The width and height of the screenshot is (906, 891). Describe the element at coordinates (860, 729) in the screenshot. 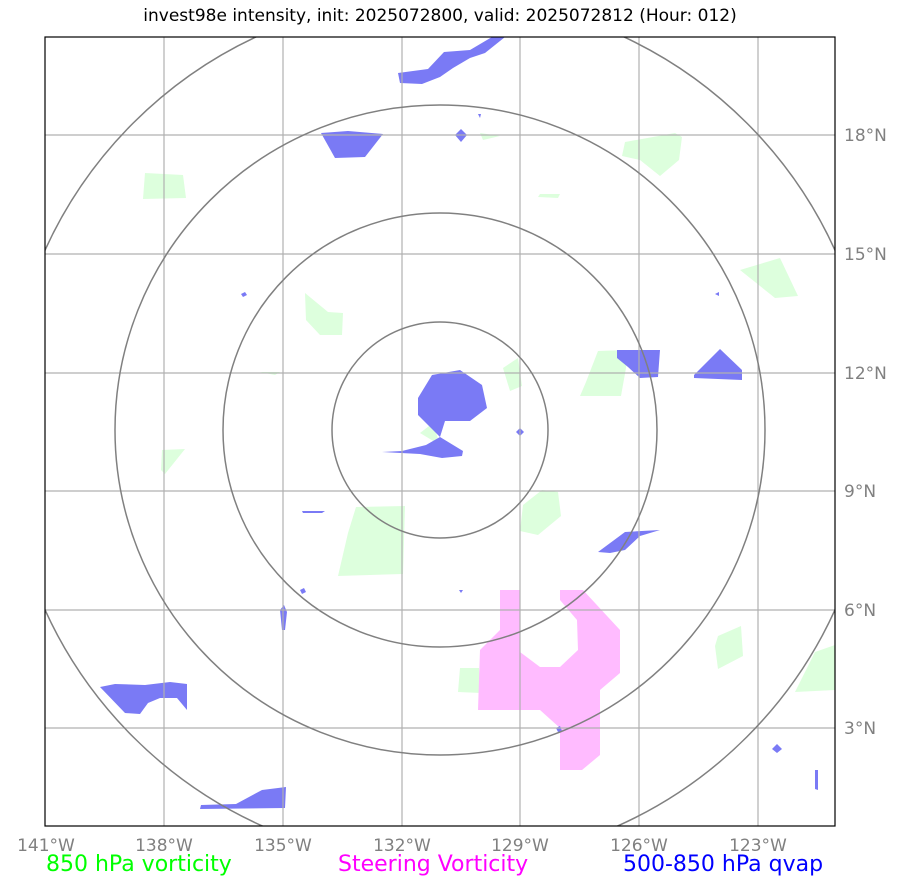

I see `lat-tick-label: 3°N` at that location.